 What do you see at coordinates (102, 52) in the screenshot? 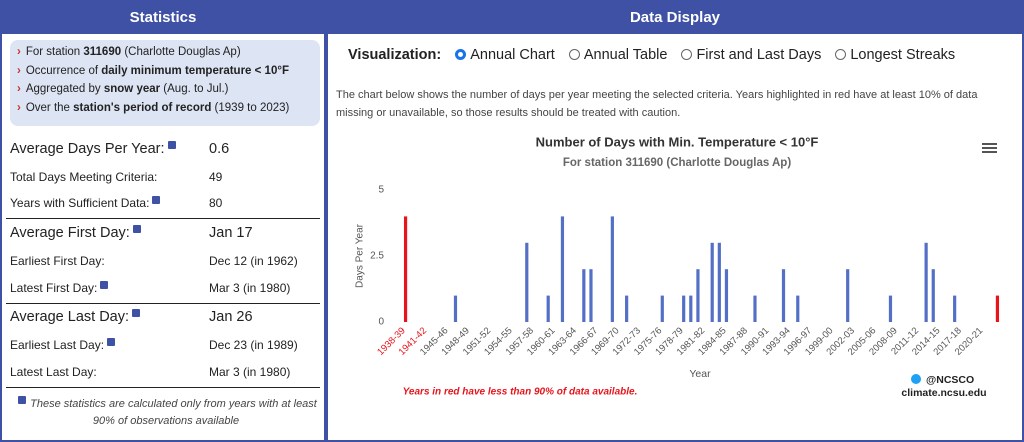
I see `criteria-text: 311690` at bounding box center [102, 52].